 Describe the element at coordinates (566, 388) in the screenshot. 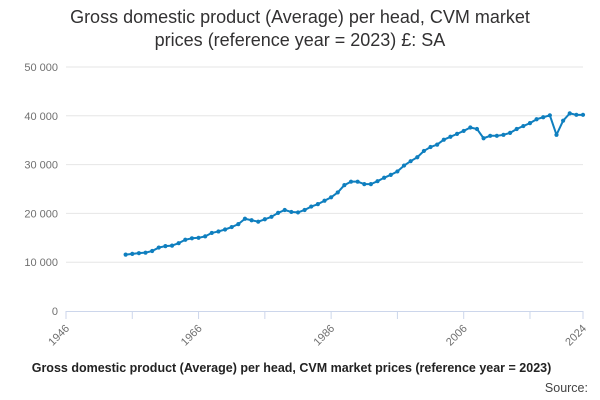

I see `source-label: Source:` at that location.